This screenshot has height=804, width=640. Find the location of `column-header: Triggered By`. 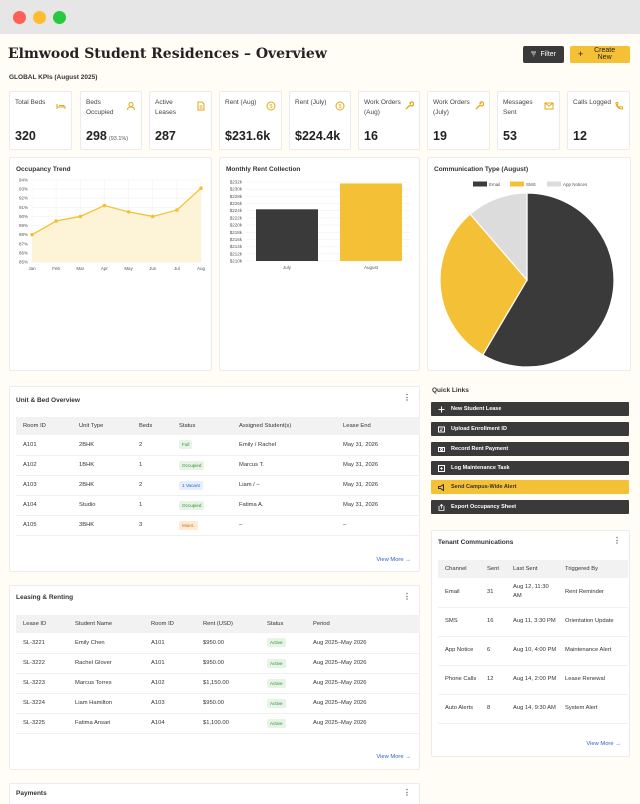

column-header: Triggered By is located at coordinates (593, 569).